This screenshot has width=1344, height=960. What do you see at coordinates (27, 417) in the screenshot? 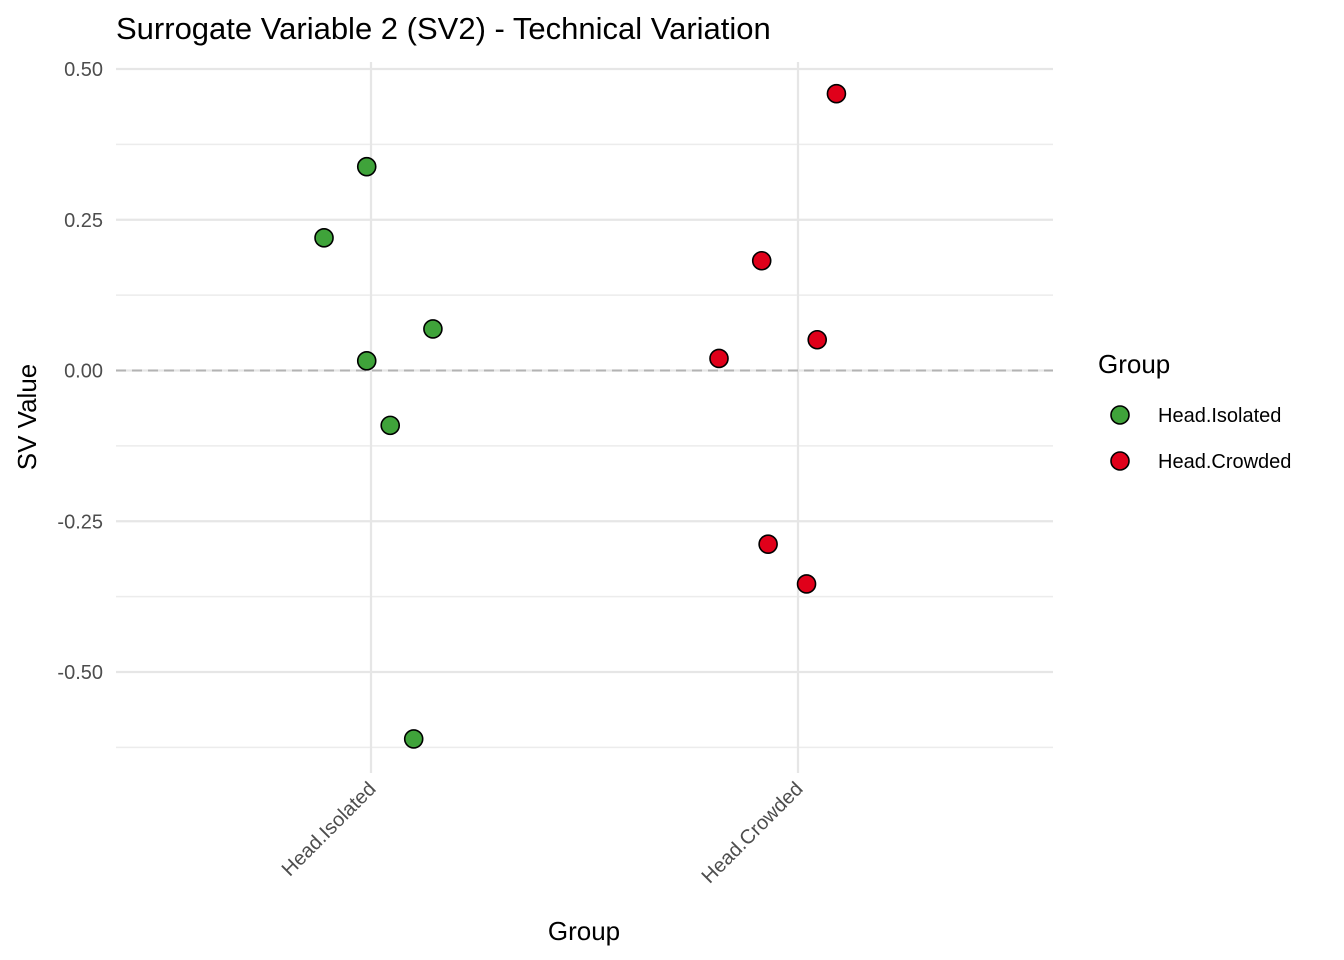
I see `y-axis-title: SV Value` at bounding box center [27, 417].